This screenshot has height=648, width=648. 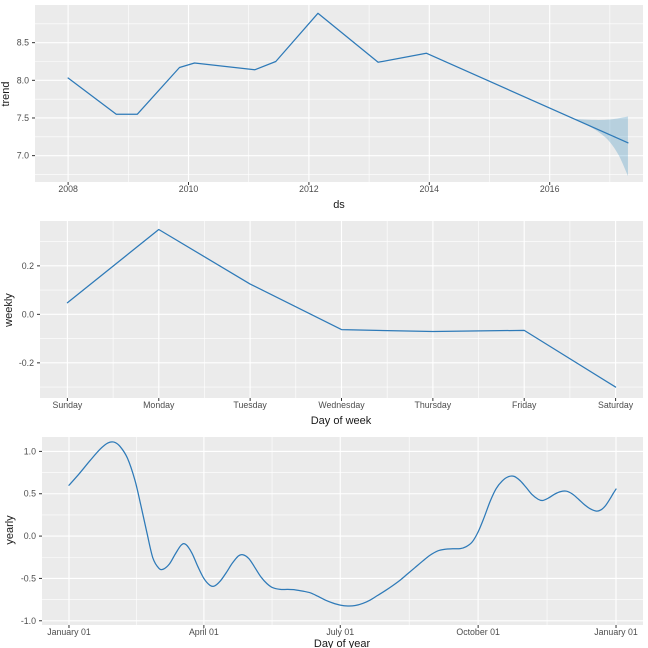 What do you see at coordinates (478, 632) in the screenshot?
I see `x-tick-label: October 01` at bounding box center [478, 632].